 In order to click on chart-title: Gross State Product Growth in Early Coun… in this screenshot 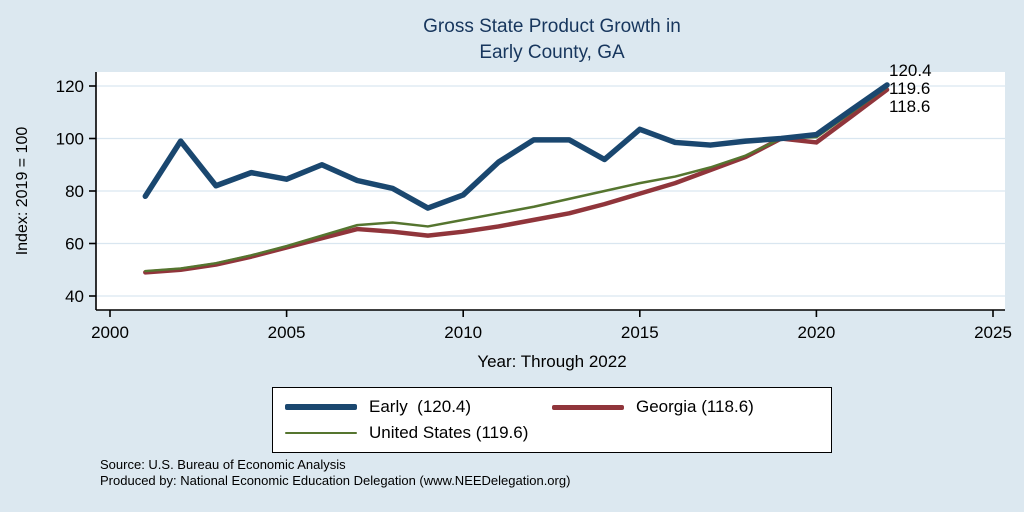, I will do `click(552, 40)`.